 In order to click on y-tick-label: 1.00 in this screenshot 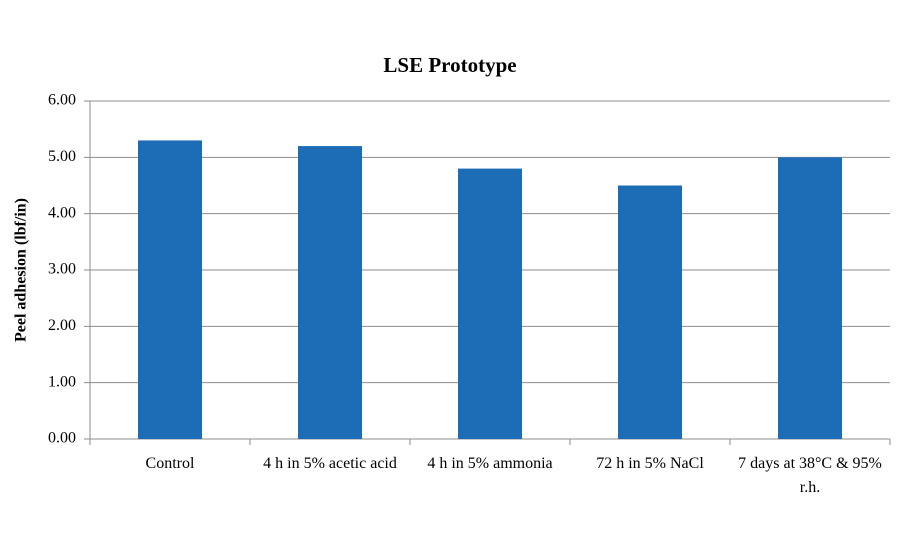, I will do `click(62, 381)`.